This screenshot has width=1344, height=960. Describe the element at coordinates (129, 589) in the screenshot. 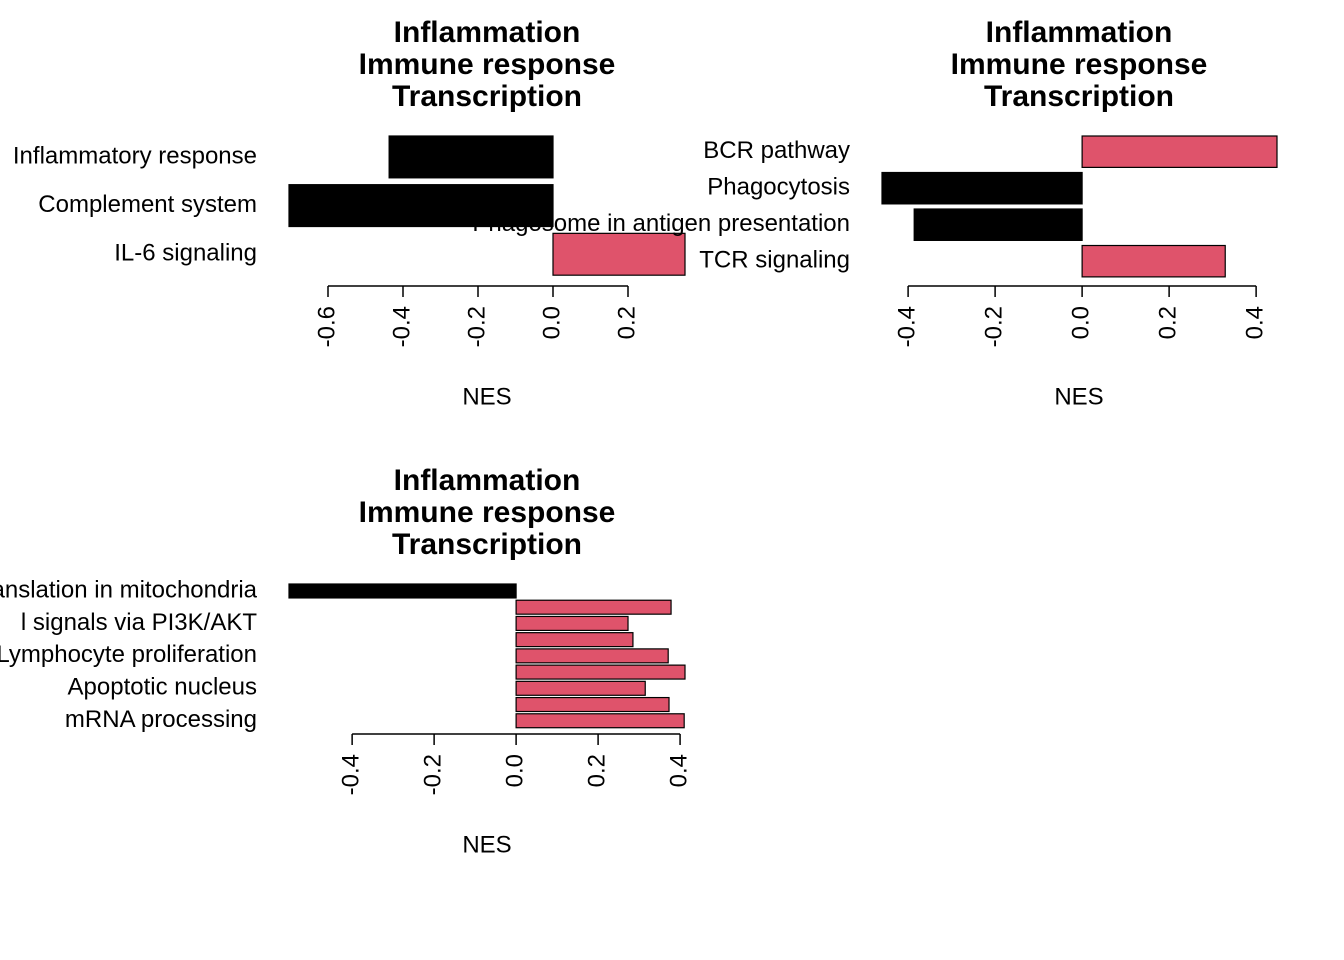

I see `category-label: Translation in mitochondria` at that location.